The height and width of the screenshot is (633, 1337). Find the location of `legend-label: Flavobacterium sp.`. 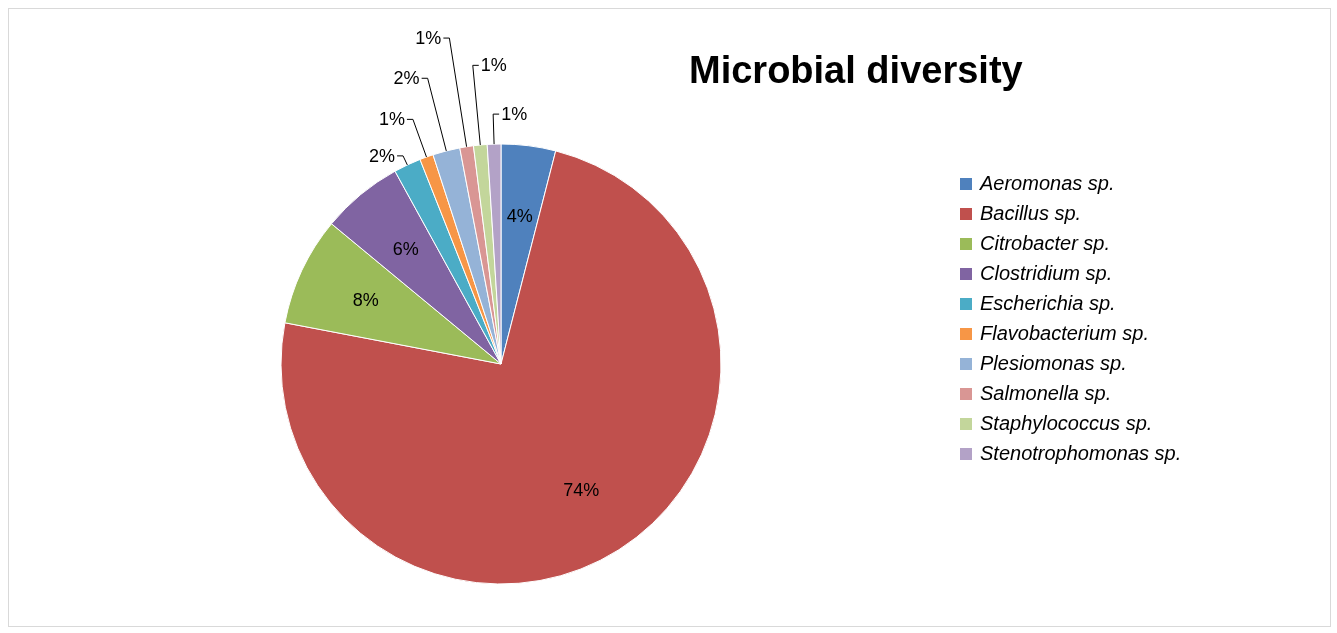

legend-label: Flavobacterium sp. is located at coordinates (1064, 332).